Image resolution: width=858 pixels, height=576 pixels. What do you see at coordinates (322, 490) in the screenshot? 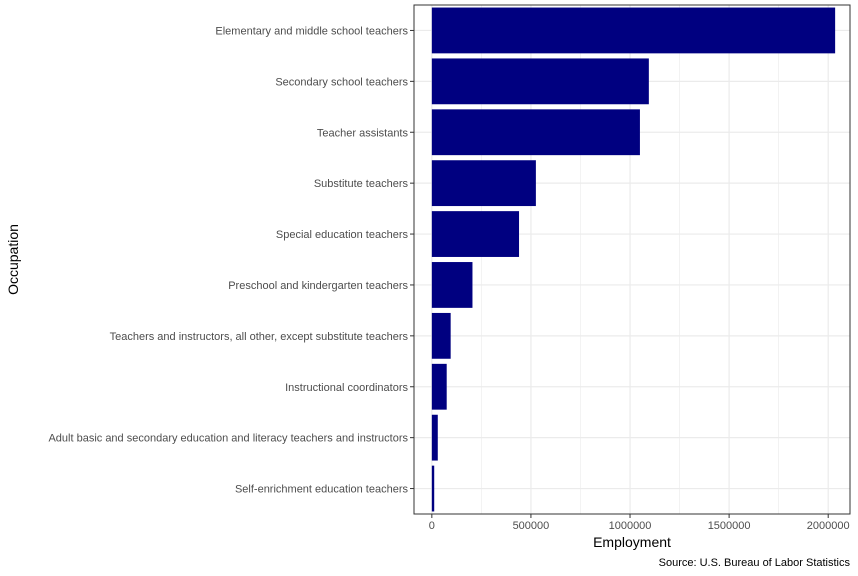
I see `y-tick-label: Self-enrichment education teachers` at bounding box center [322, 490].